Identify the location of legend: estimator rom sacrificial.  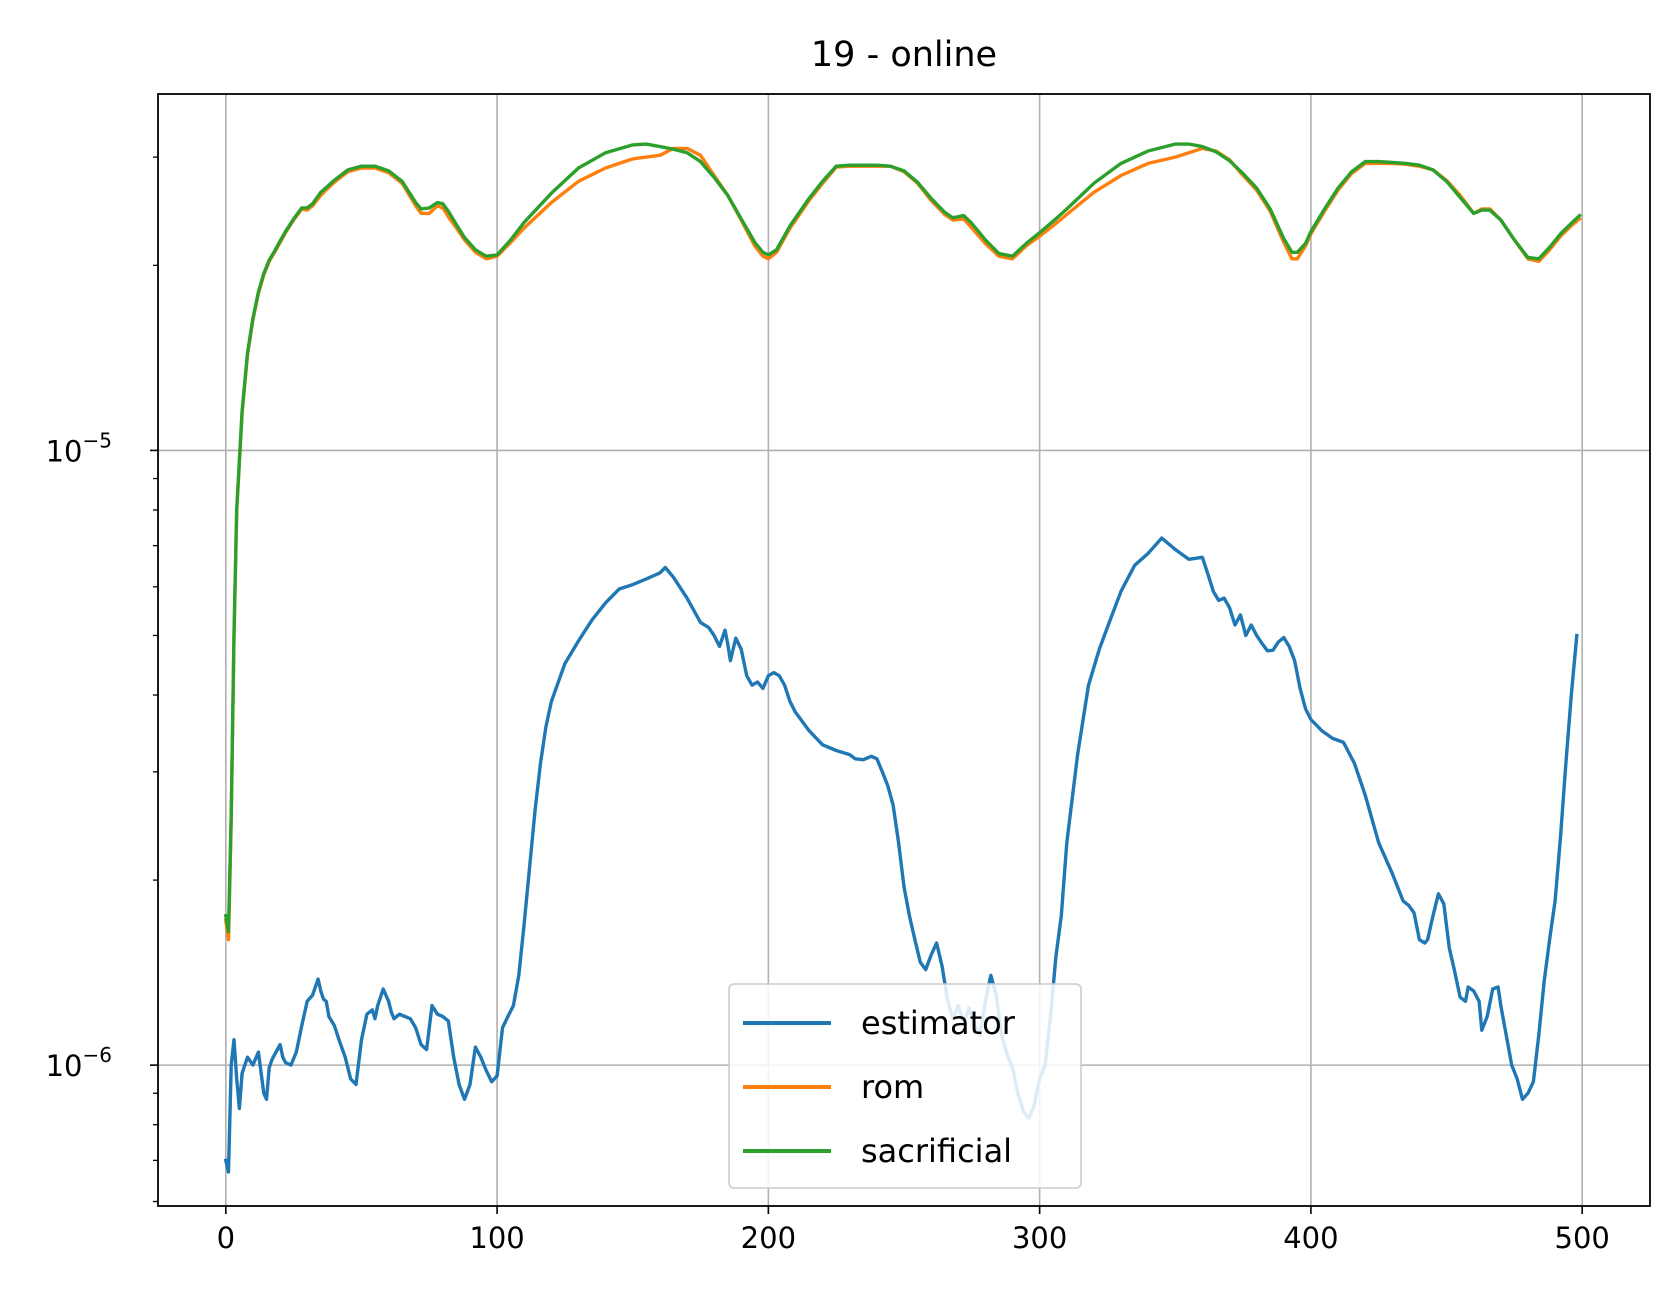
(905, 1086).